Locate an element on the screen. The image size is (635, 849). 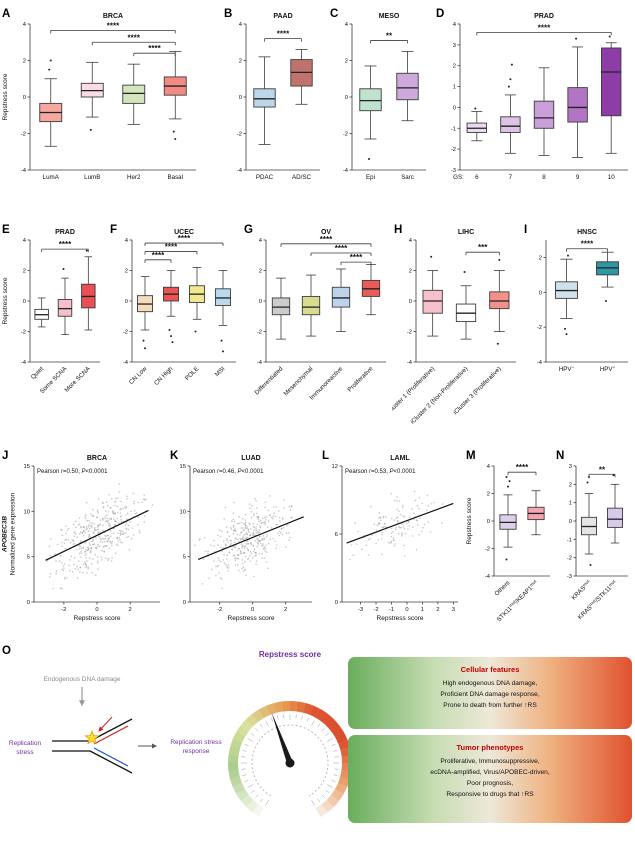
paad-histology-boxplot: PAAD -4 -2 0 2 4 **** PDAC AD/SC is located at coordinates (274, 102).